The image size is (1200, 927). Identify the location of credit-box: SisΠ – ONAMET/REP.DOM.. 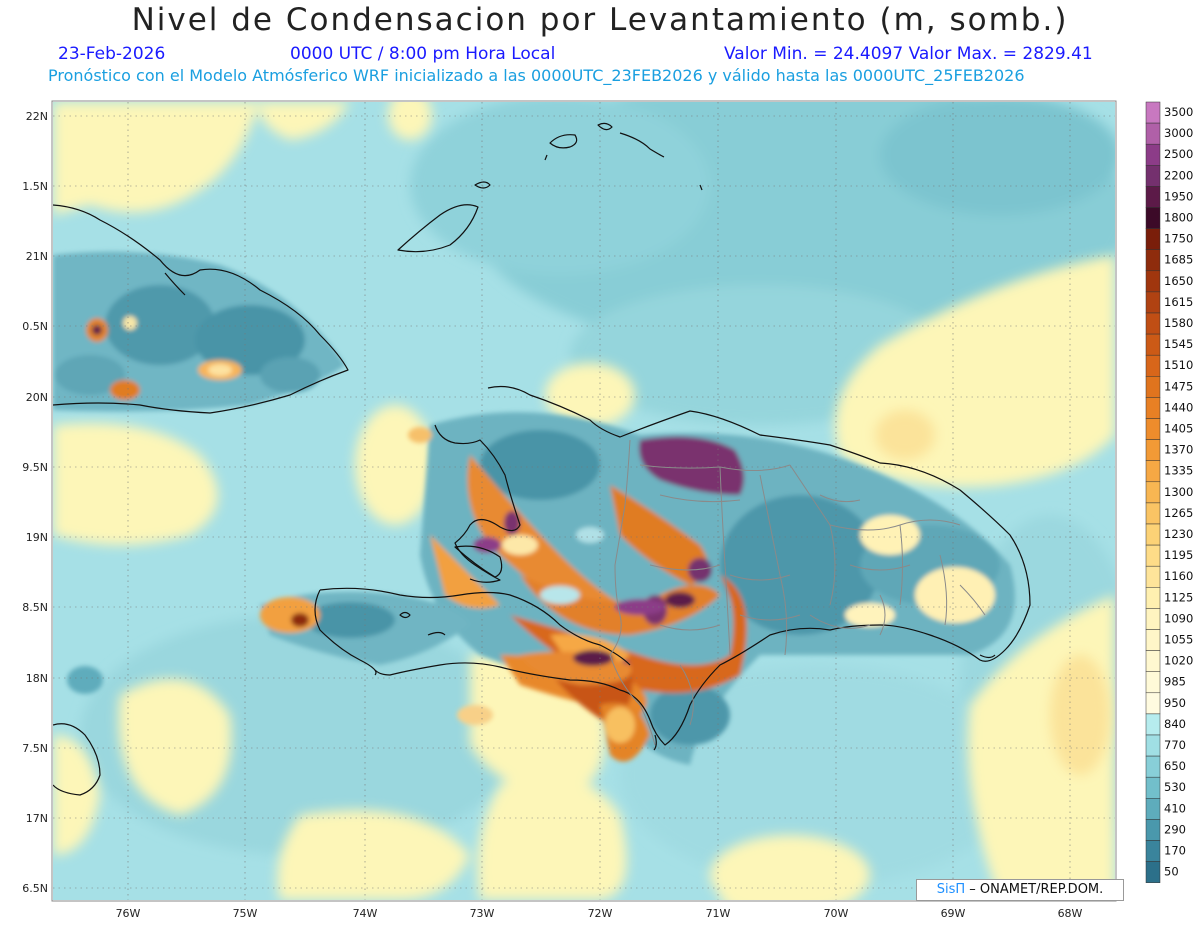
(1020, 890).